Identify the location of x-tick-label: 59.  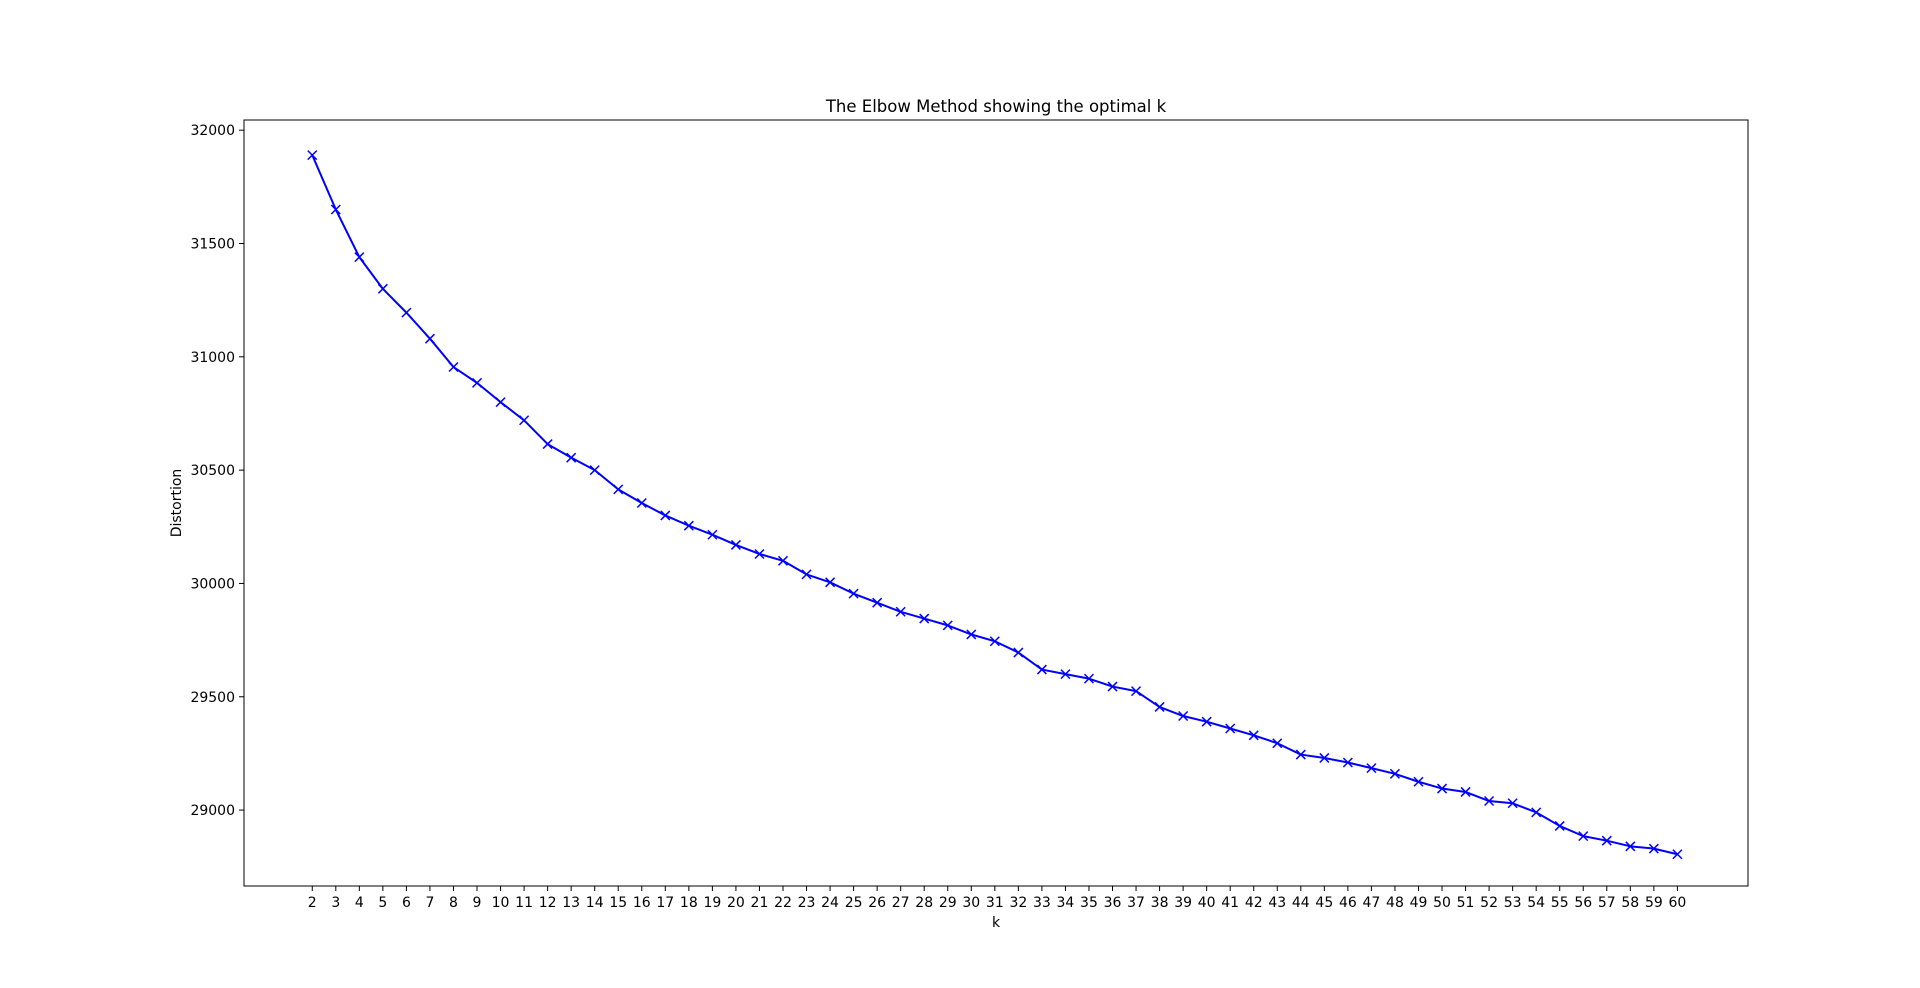
(1654, 903).